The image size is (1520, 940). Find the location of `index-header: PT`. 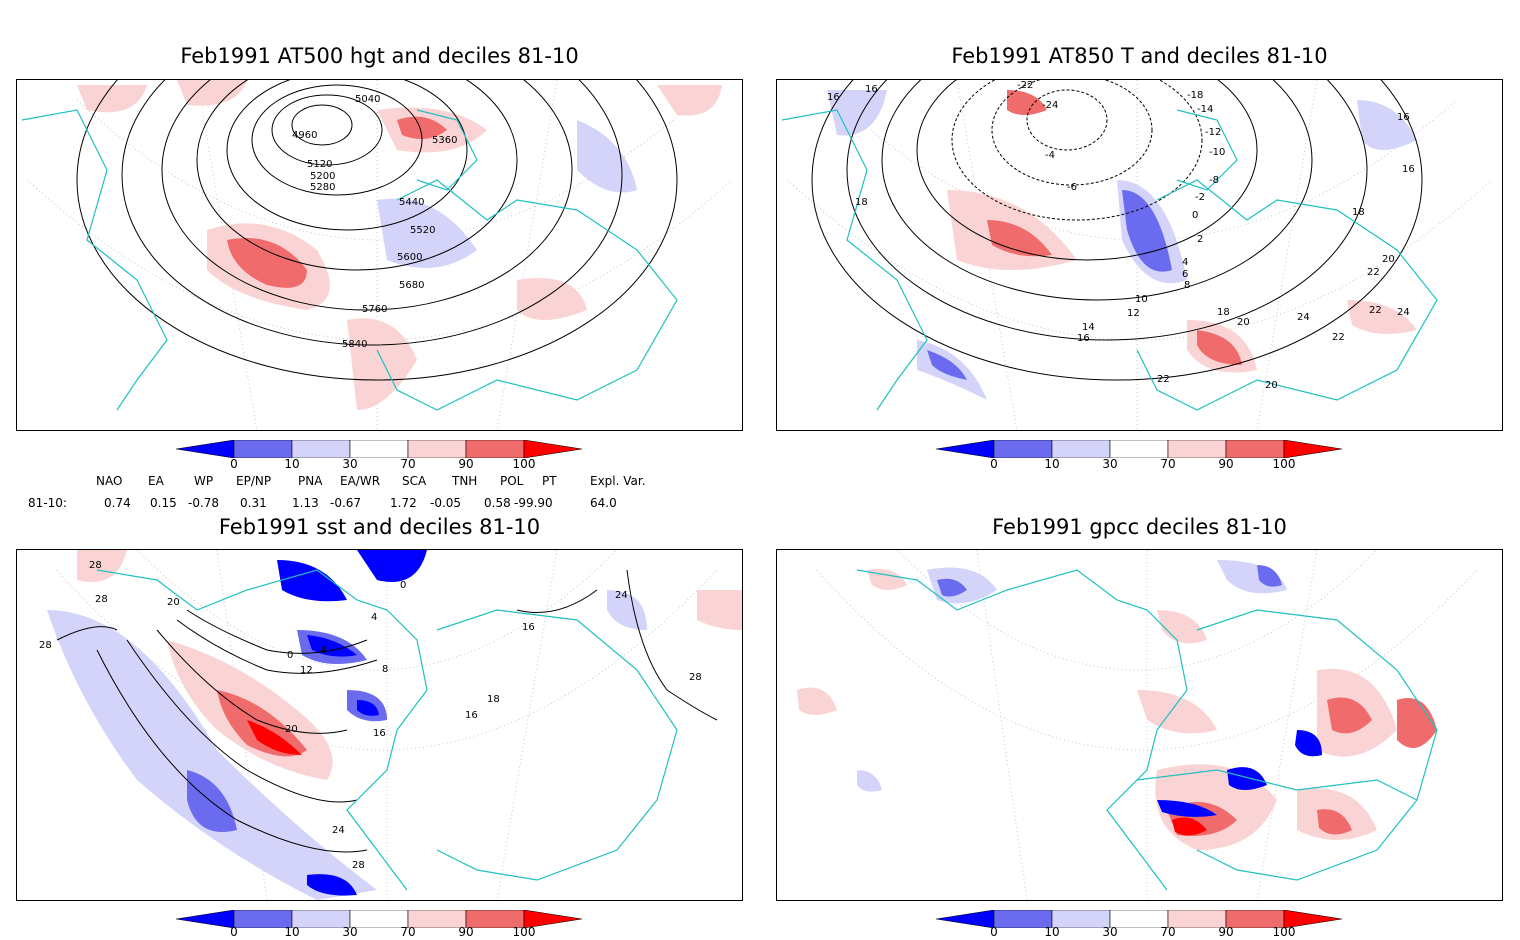

index-header: PT is located at coordinates (549, 481).